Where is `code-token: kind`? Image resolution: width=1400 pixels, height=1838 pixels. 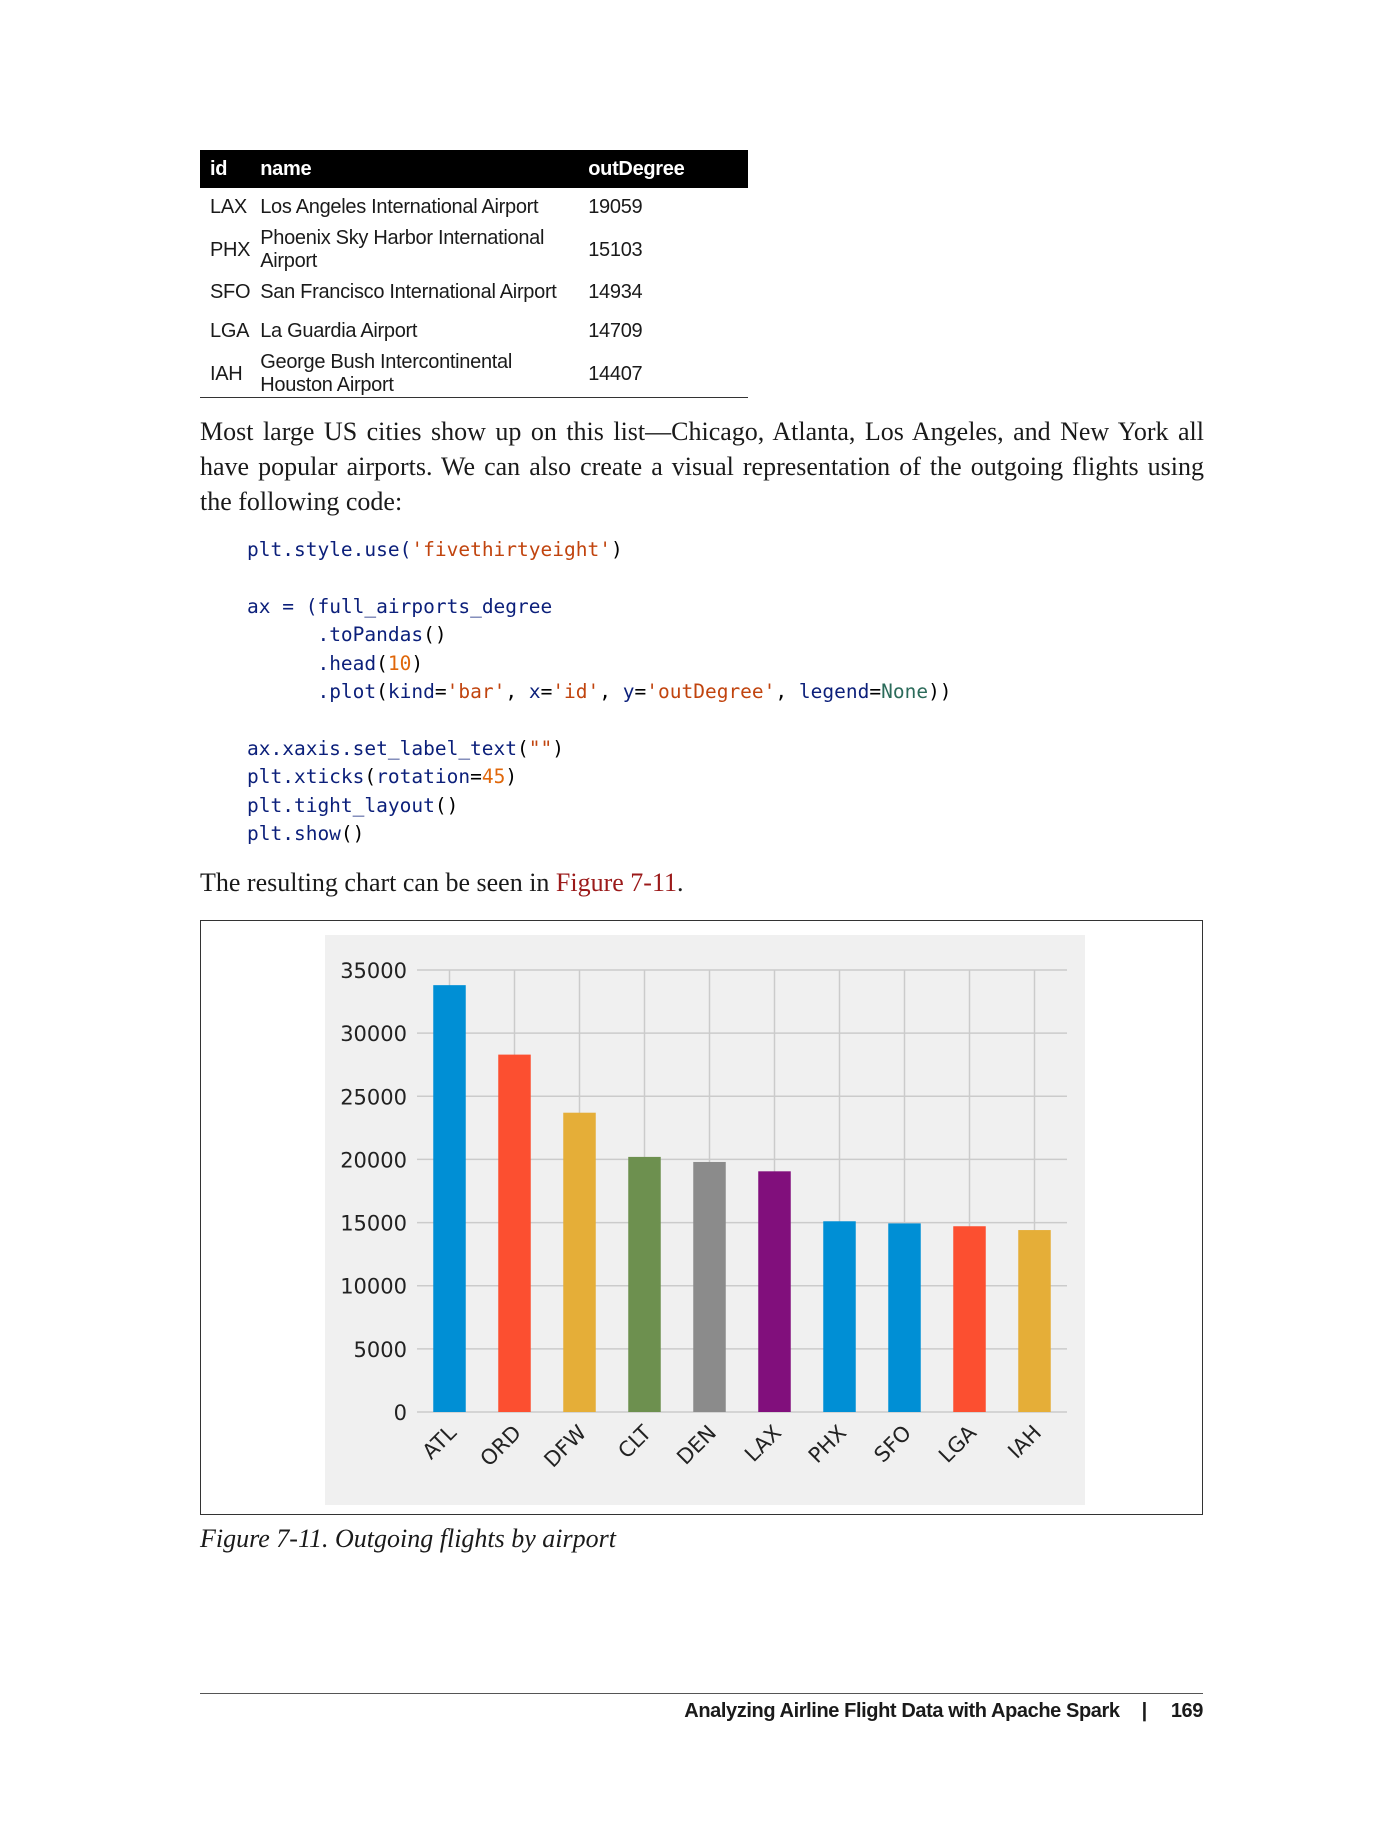
code-token: kind is located at coordinates (411, 692).